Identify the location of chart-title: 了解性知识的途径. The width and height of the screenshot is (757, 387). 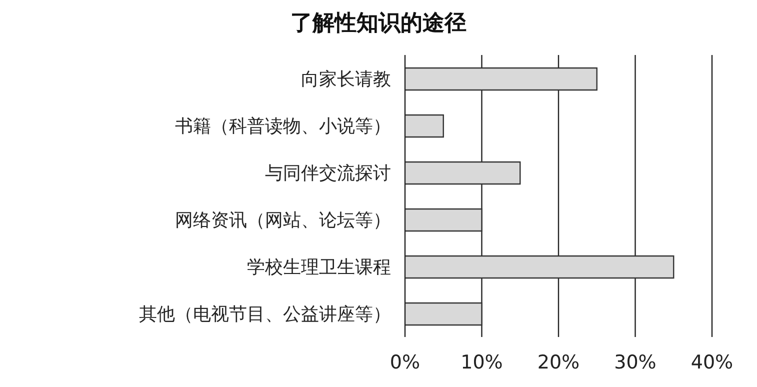
(379, 24).